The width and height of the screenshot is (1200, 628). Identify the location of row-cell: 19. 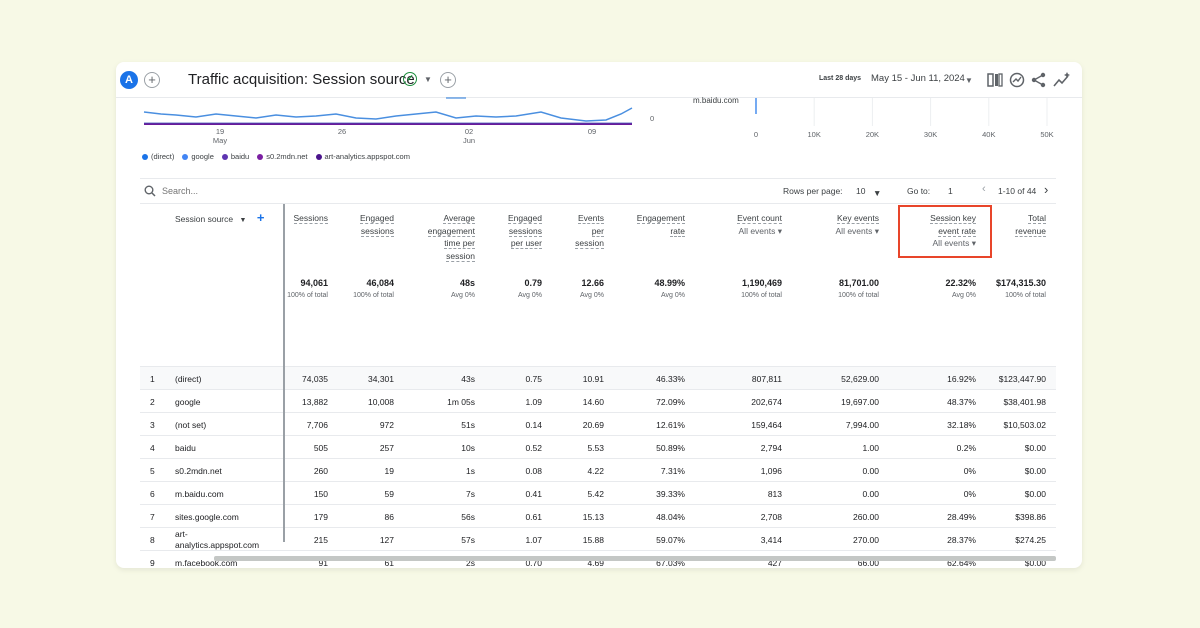
(389, 471).